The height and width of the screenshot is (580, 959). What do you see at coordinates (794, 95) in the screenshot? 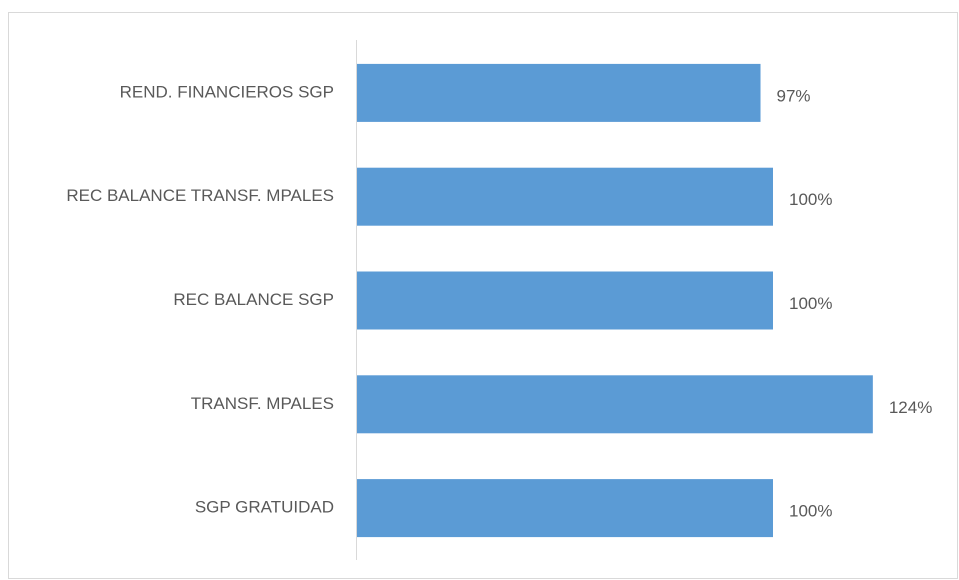
I see `data-label: 97%` at bounding box center [794, 95].